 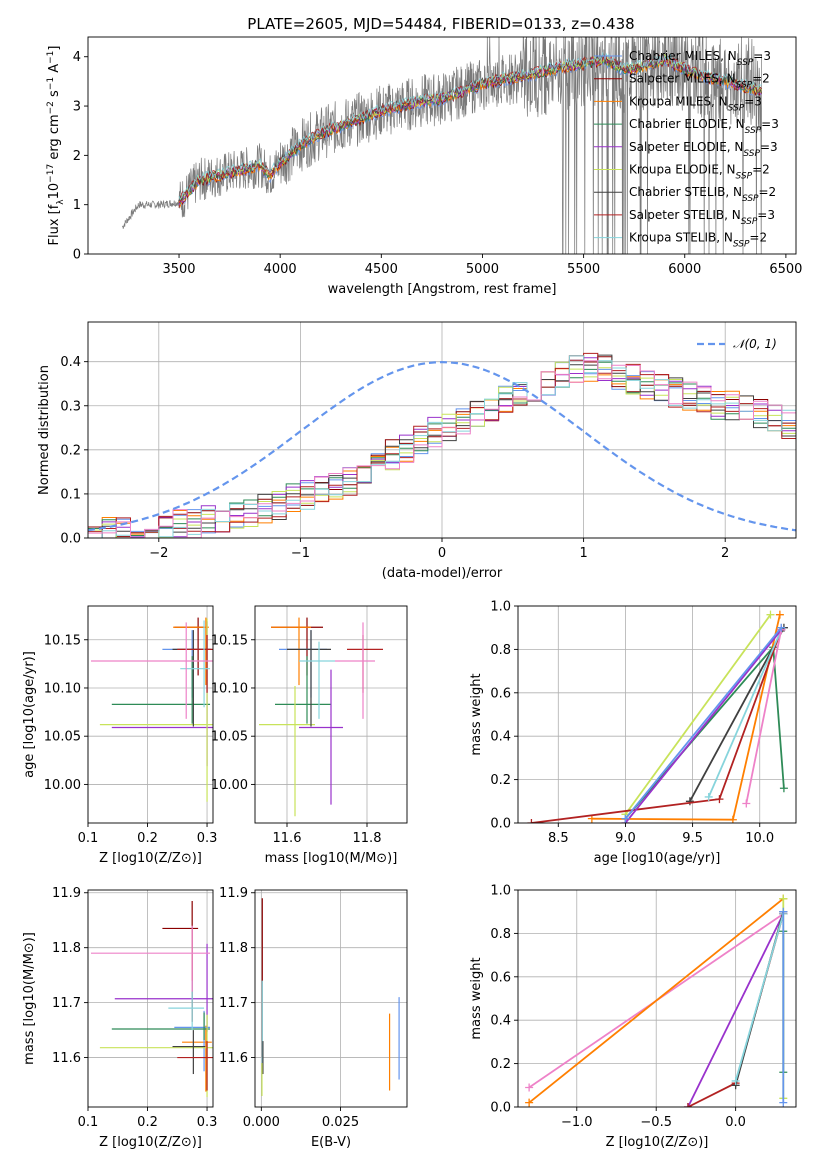 What do you see at coordinates (66, 1058) in the screenshot?
I see `y-tick-label: 11.6` at bounding box center [66, 1058].